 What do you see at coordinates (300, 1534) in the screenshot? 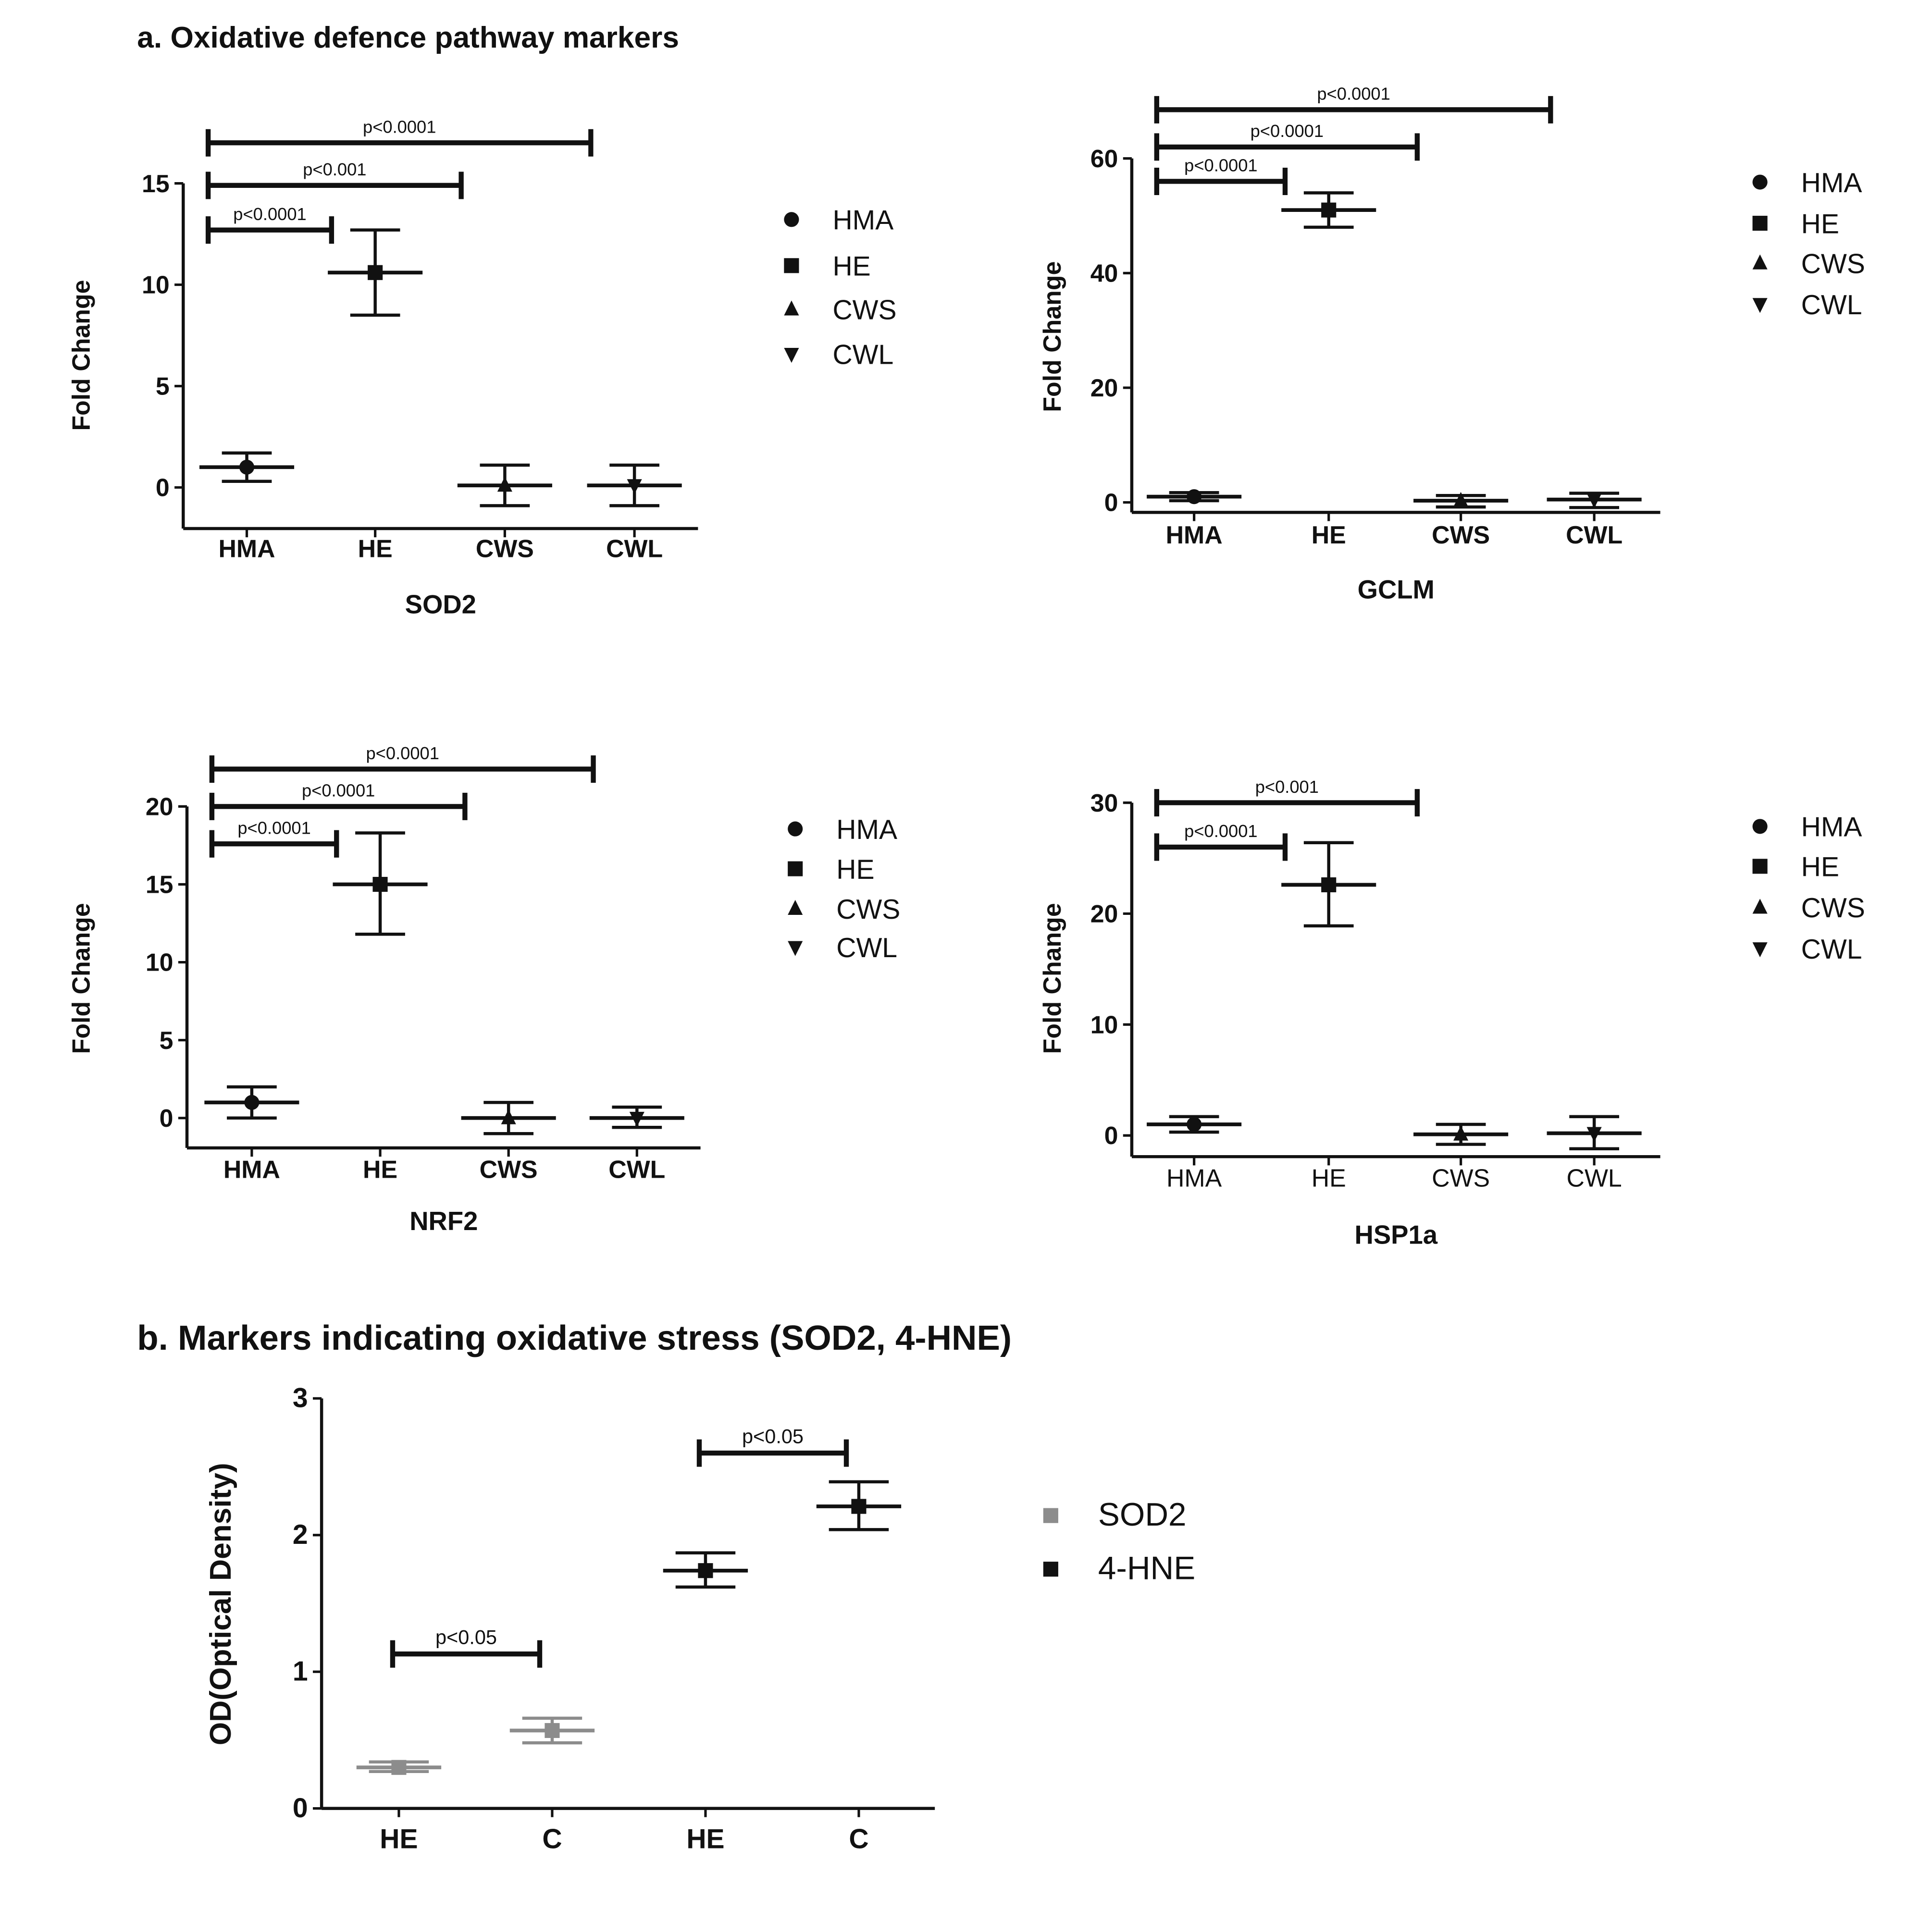
I see `y-tick-label: 2` at bounding box center [300, 1534].